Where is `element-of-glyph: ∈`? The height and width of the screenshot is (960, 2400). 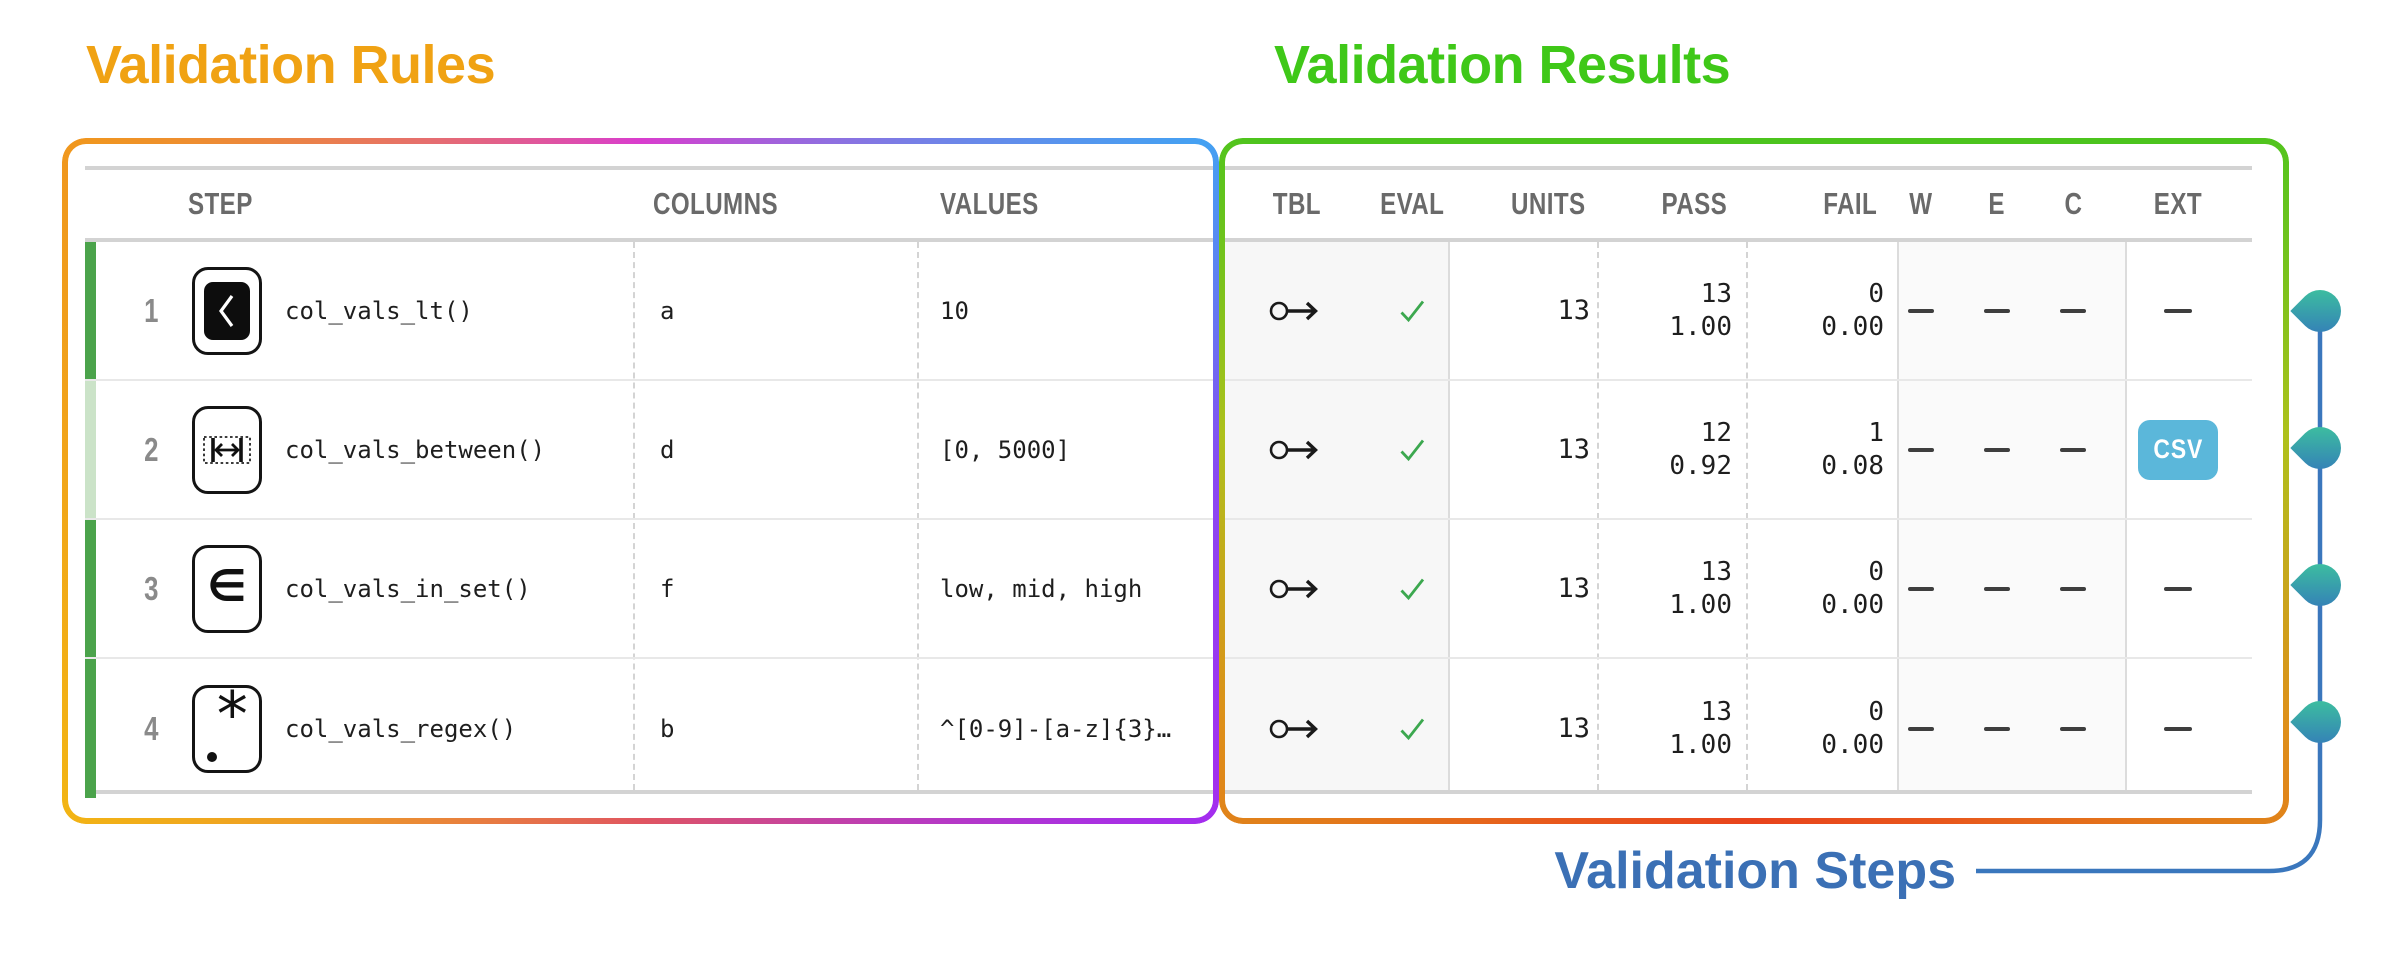
element-of-glyph: ∈ is located at coordinates (227, 586).